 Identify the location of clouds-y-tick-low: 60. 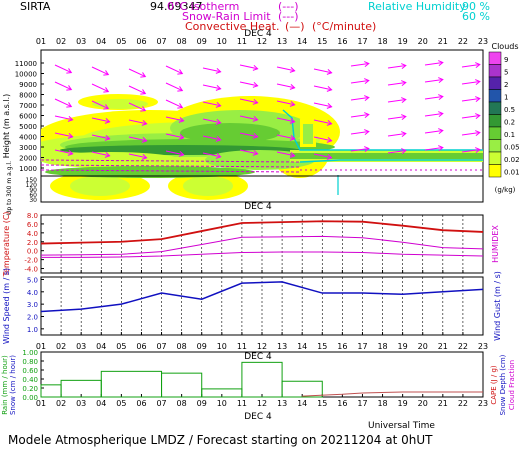
(33, 195).